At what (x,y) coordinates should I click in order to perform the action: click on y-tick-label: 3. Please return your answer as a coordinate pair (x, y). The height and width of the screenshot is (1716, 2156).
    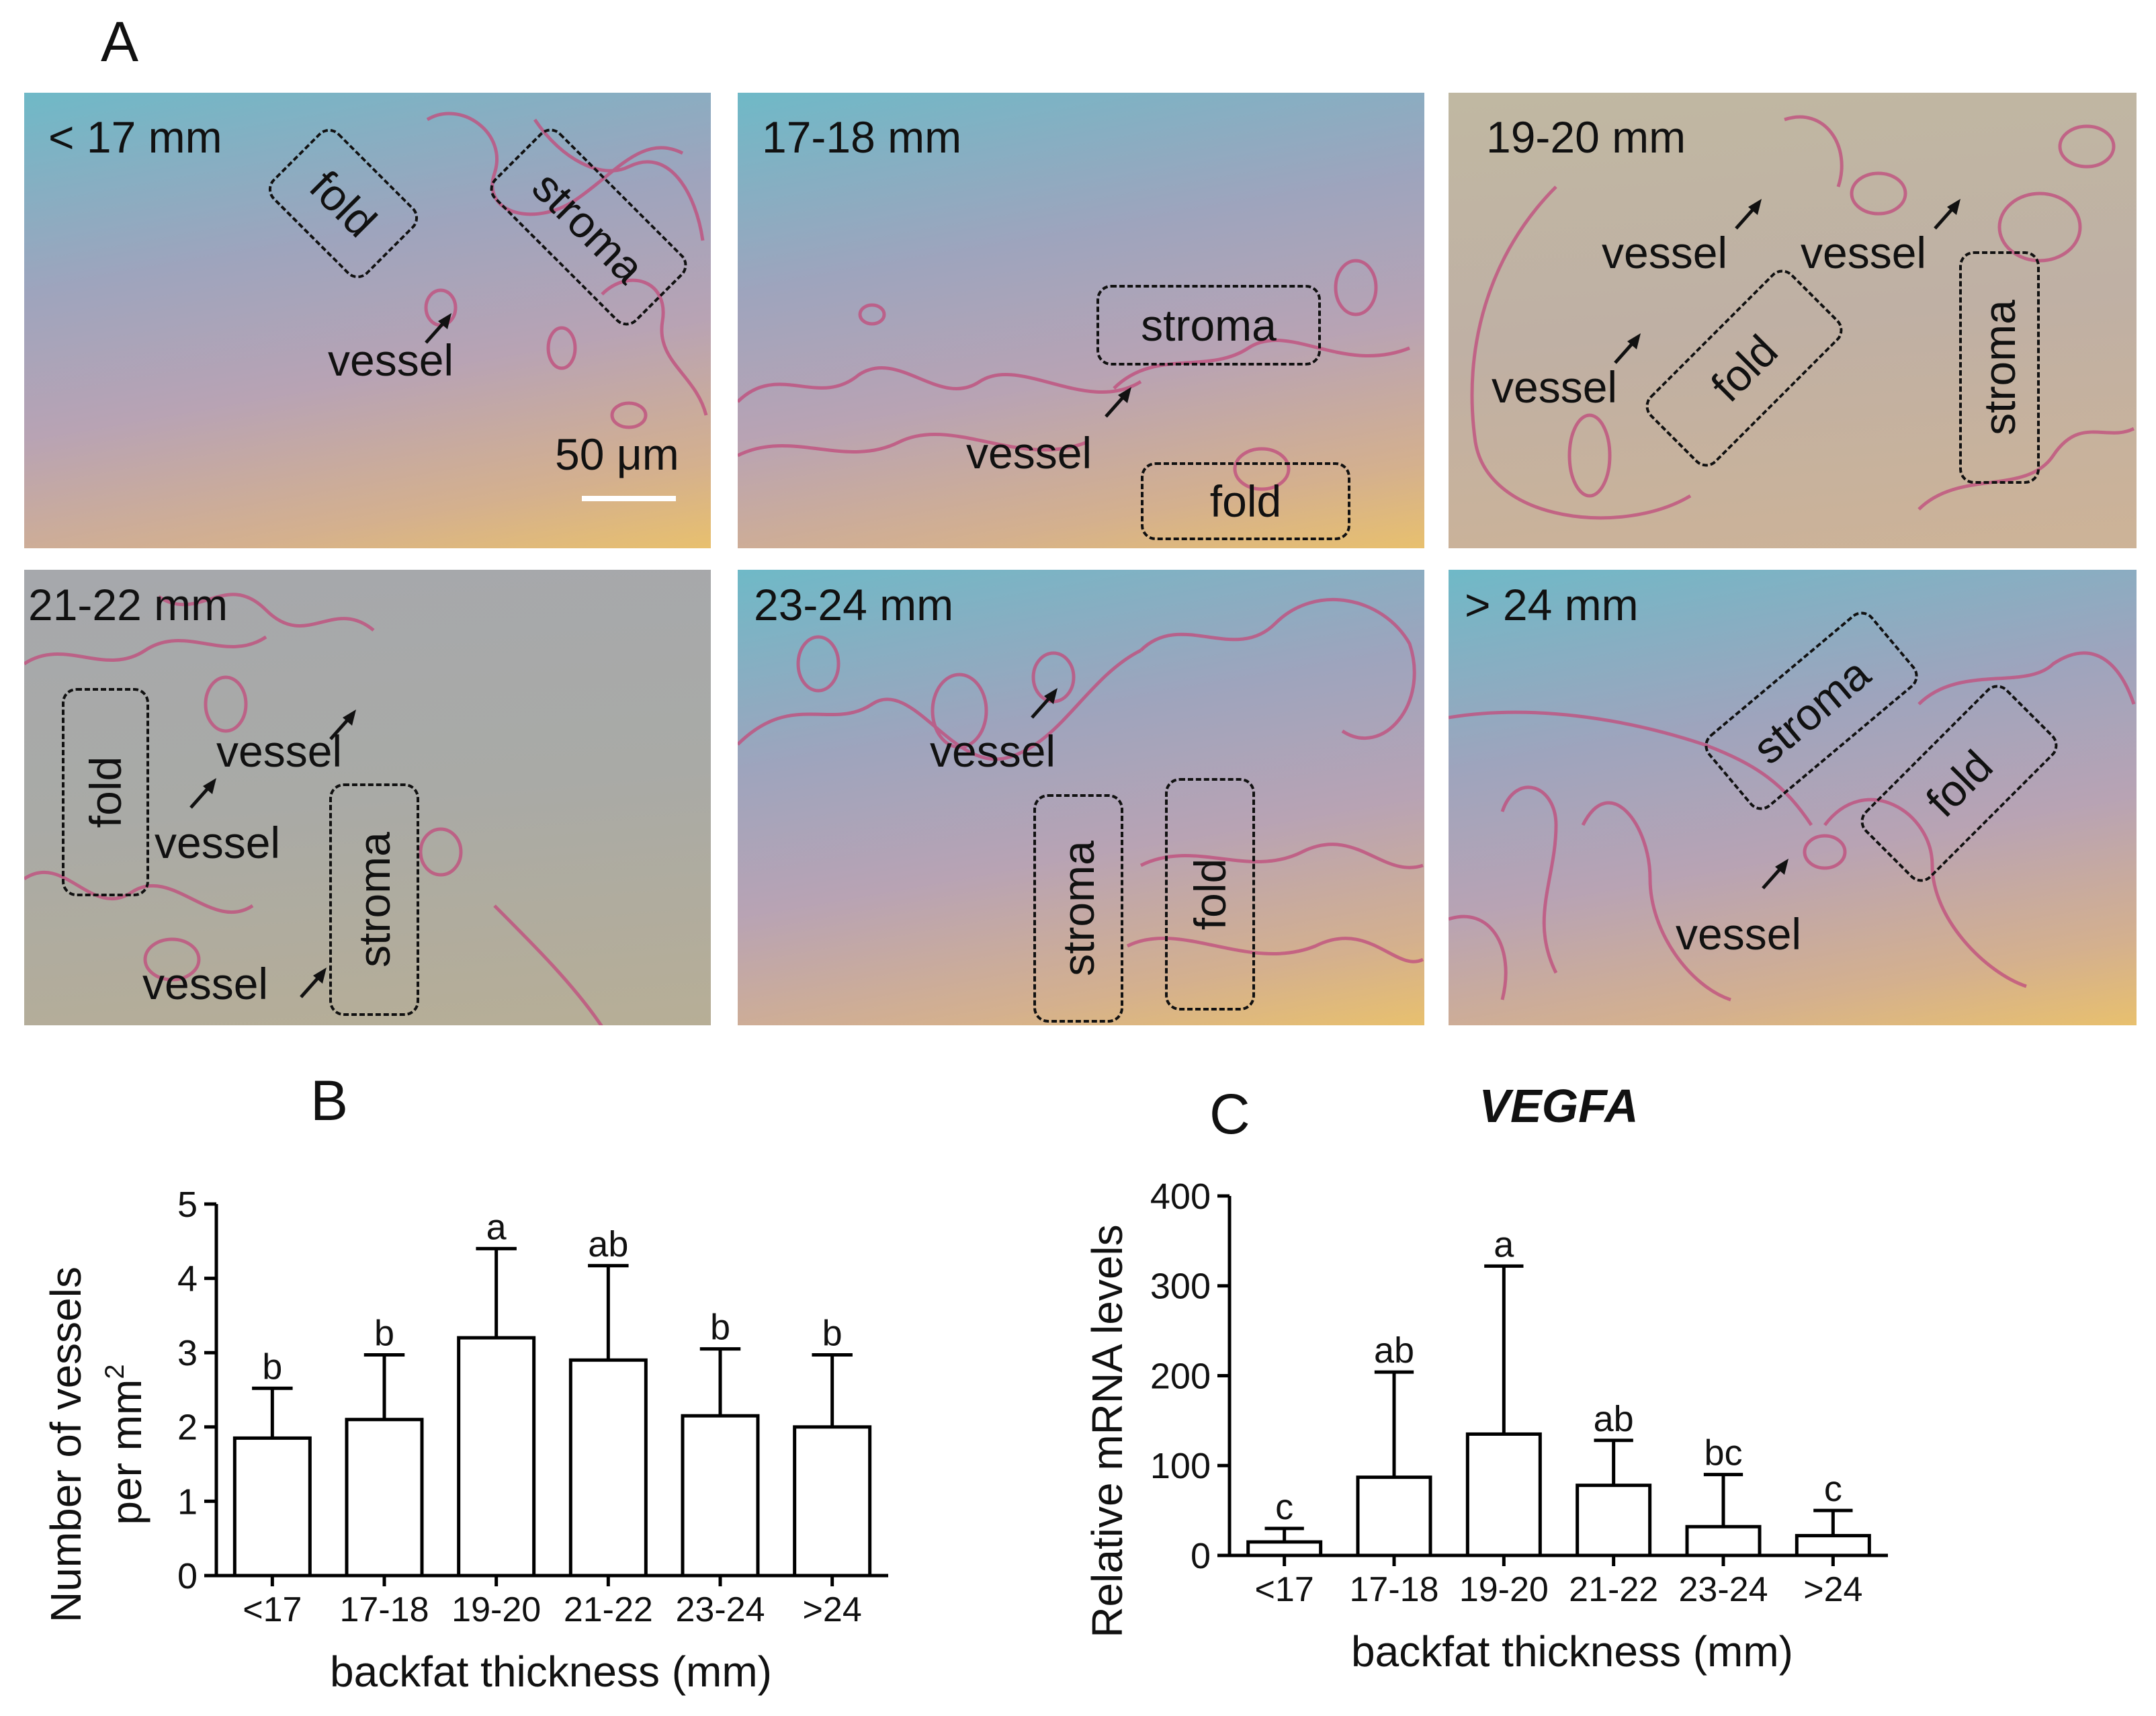
    Looking at the image, I should click on (187, 1353).